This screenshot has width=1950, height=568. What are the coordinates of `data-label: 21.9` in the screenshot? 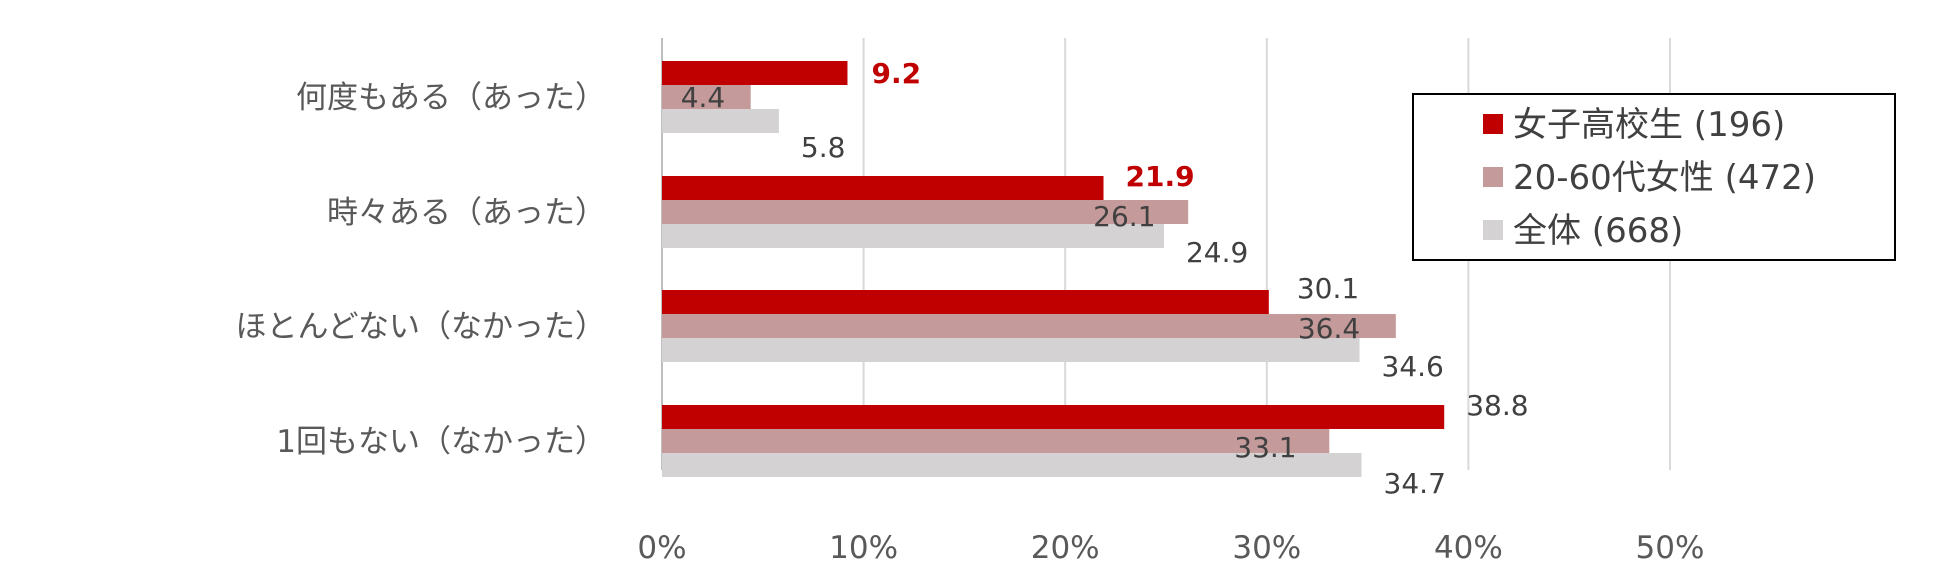 It's located at (1160, 176).